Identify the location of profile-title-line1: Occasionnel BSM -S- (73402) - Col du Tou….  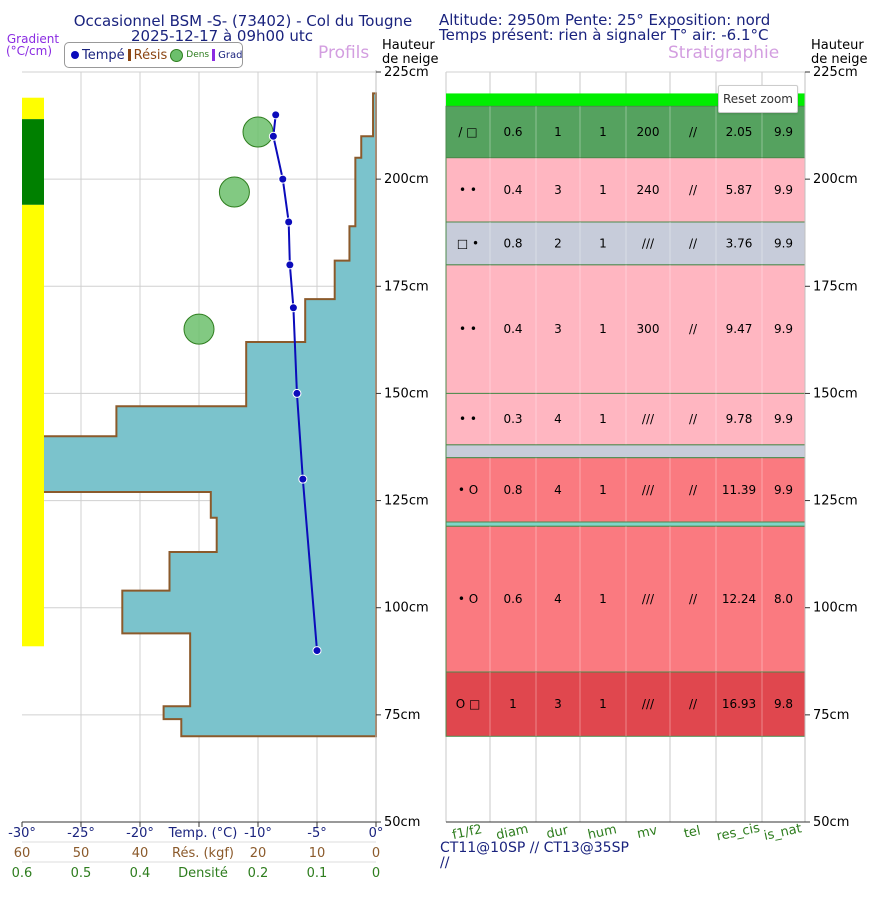
(243, 21).